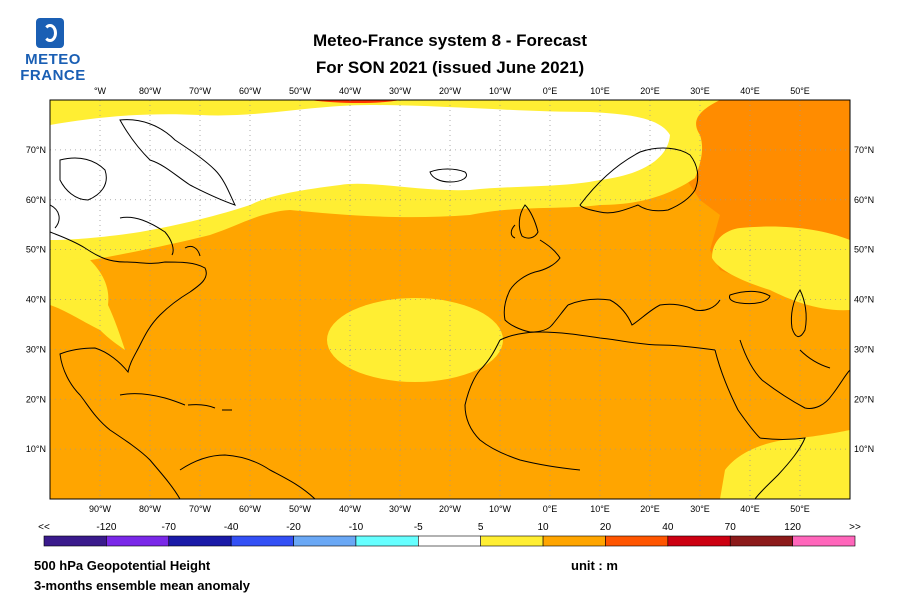 The image size is (900, 600). Describe the element at coordinates (200, 91) in the screenshot. I see `top-longitude-label: 70°W` at that location.